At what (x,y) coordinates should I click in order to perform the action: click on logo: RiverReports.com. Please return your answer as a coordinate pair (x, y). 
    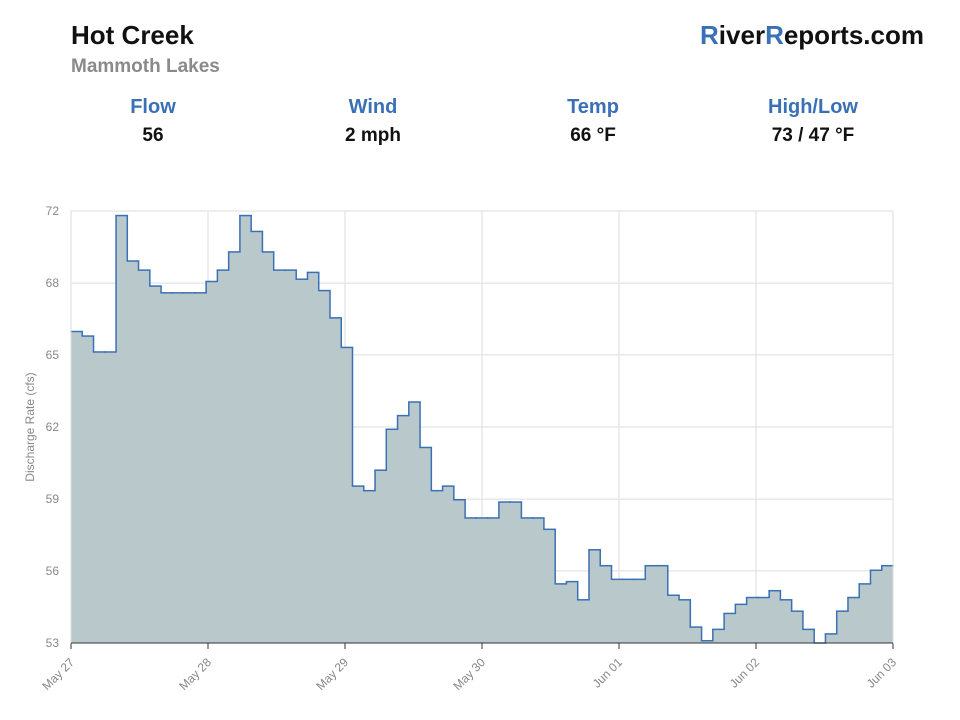
    Looking at the image, I should click on (812, 35).